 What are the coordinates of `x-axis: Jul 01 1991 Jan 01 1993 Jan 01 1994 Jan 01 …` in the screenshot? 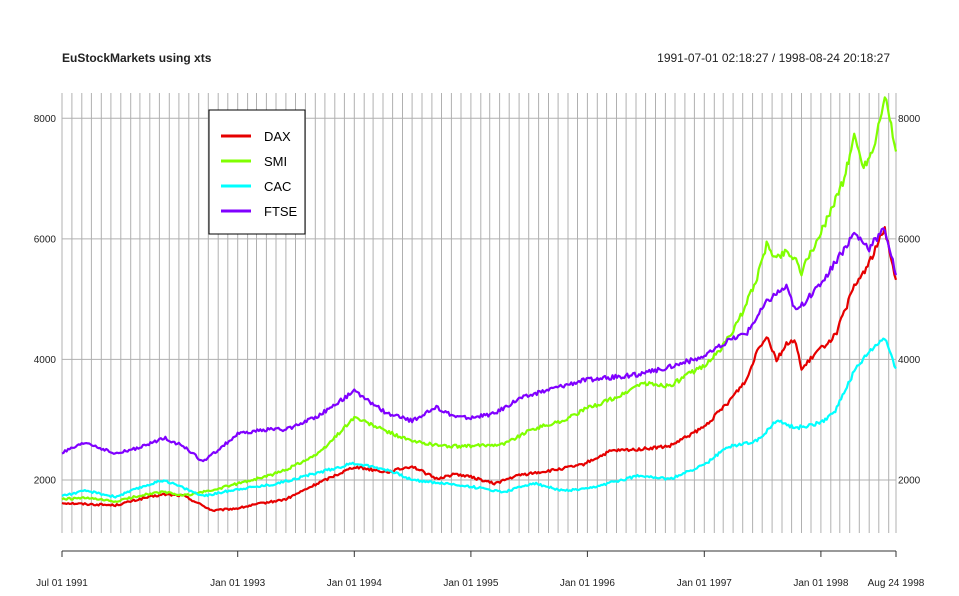 It's located at (480, 569).